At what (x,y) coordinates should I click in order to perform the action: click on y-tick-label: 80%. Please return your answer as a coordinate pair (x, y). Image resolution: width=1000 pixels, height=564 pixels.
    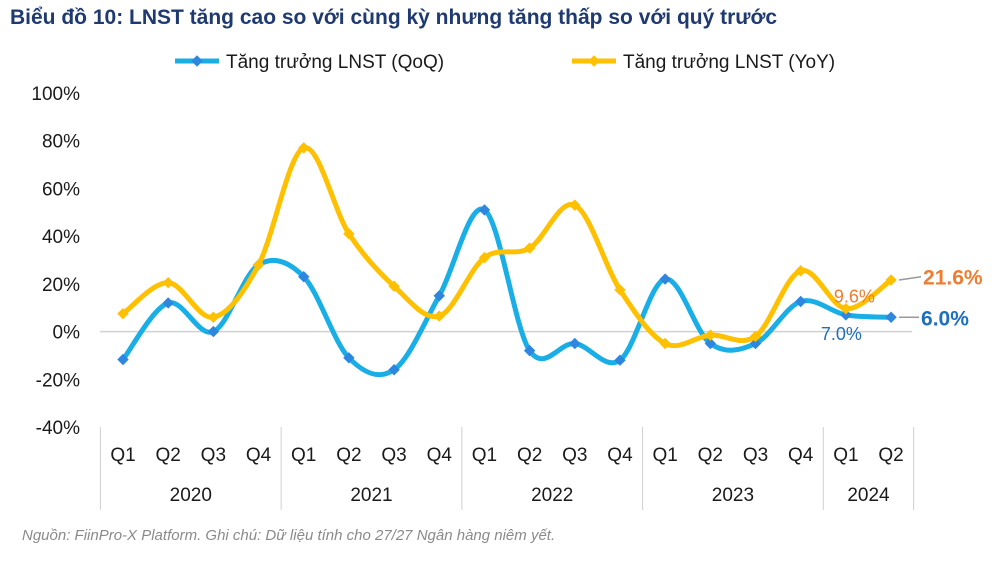
    Looking at the image, I should click on (61, 142).